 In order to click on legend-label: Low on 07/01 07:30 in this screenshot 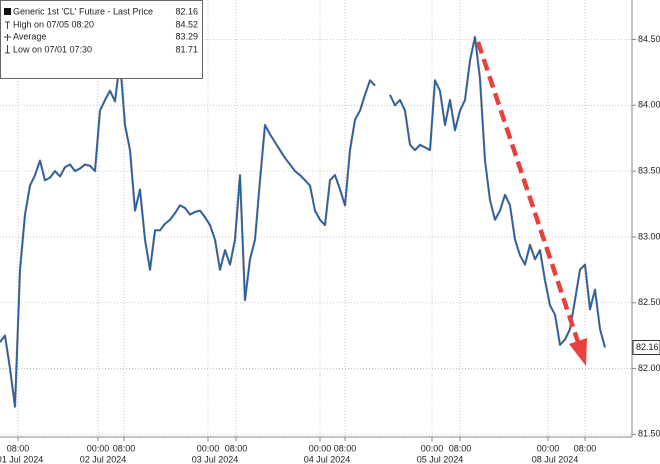, I will do `click(52, 49)`.